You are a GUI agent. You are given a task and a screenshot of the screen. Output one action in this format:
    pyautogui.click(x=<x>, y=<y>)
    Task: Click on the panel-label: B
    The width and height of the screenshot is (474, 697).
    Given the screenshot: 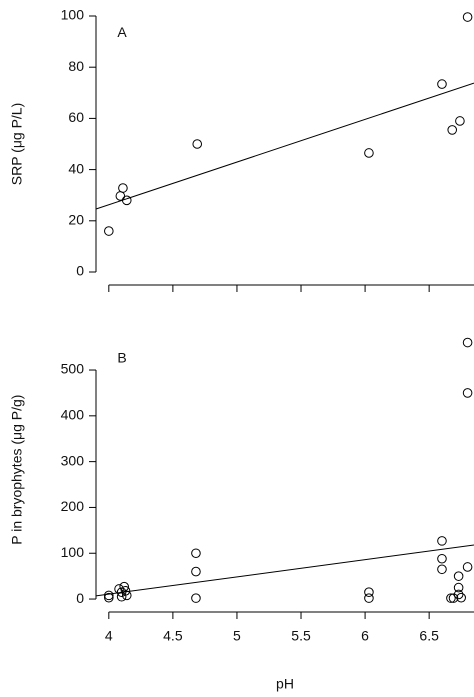 What is the action you would take?
    pyautogui.click(x=121, y=358)
    